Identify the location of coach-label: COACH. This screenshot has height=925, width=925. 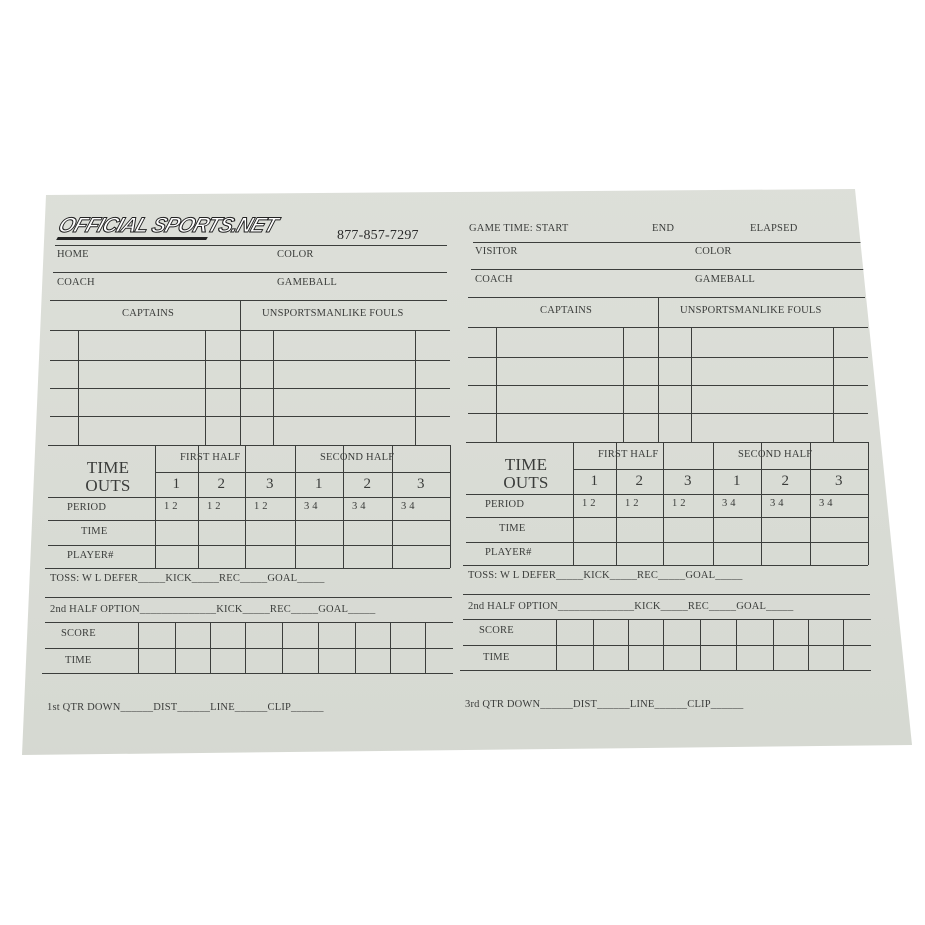
(494, 279).